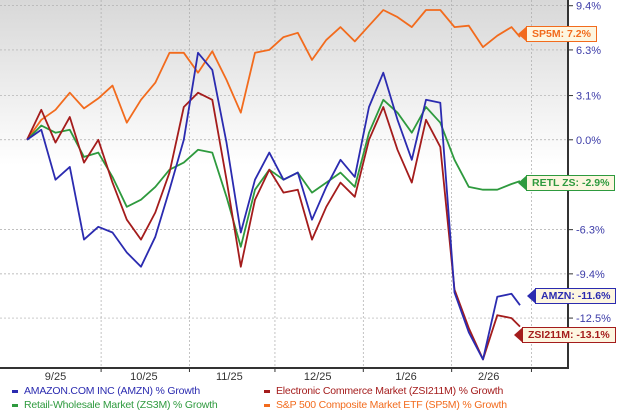 Image resolution: width=620 pixels, height=412 pixels. I want to click on y-tick-label: -9.4%, so click(590, 275).